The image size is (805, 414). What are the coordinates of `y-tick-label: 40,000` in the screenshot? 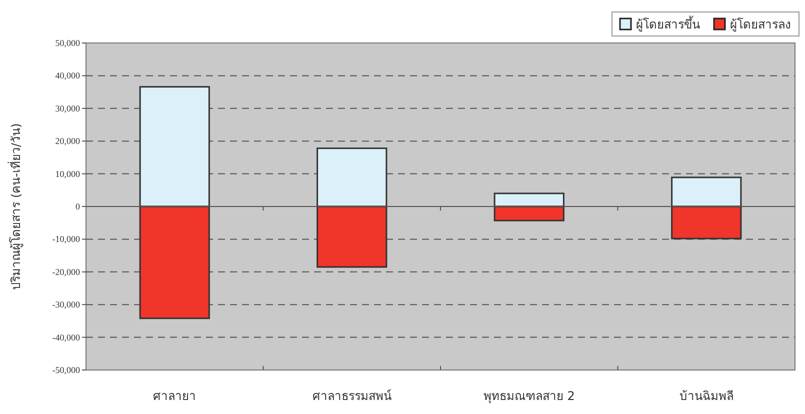 It's located at (67, 75).